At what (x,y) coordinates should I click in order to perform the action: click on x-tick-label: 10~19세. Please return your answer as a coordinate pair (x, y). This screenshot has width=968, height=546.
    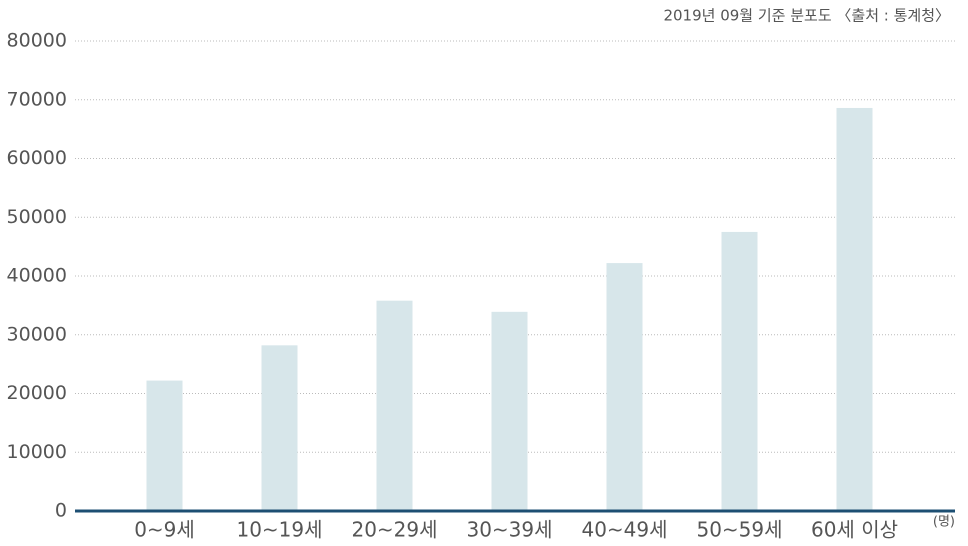
    Looking at the image, I should click on (279, 530).